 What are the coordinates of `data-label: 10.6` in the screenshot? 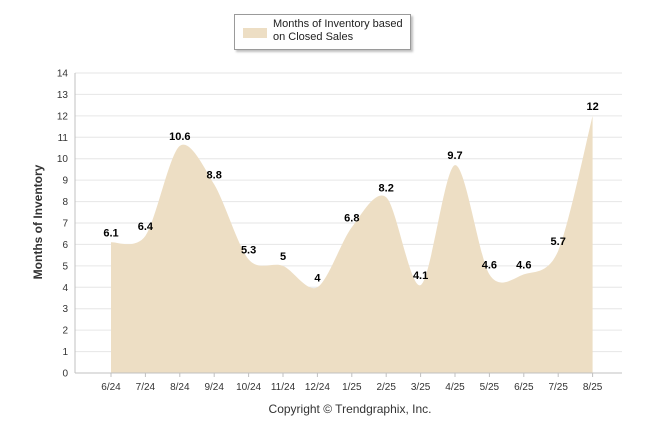 It's located at (179, 137).